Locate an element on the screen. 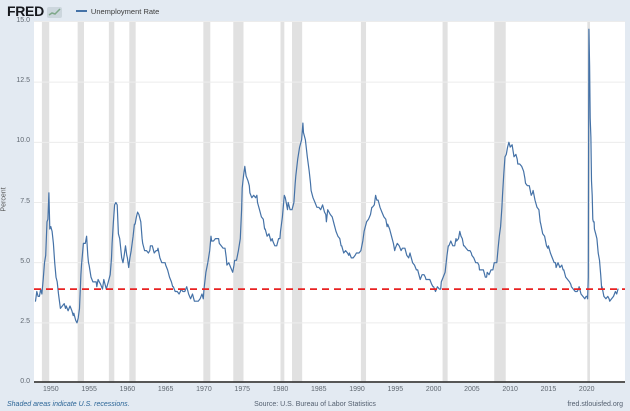 The width and height of the screenshot is (630, 411). x-tick-label: 1955 is located at coordinates (89, 389).